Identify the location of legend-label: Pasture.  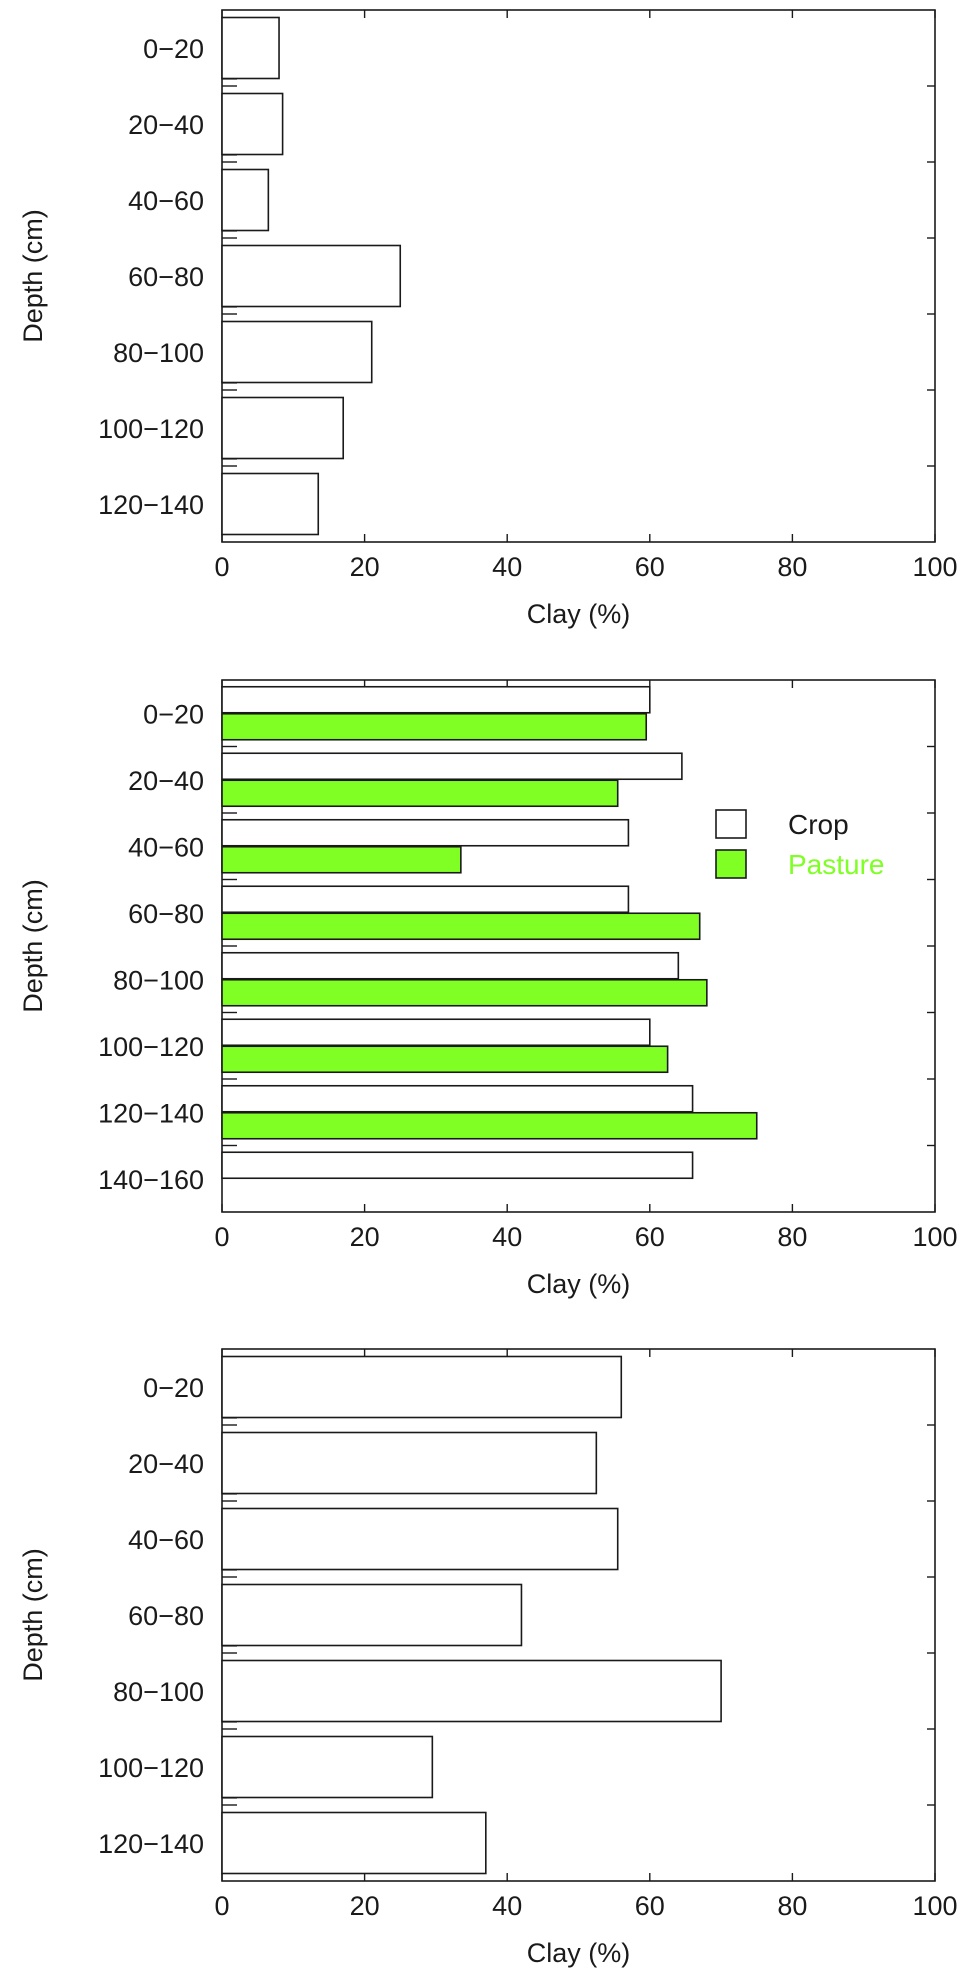
(836, 864).